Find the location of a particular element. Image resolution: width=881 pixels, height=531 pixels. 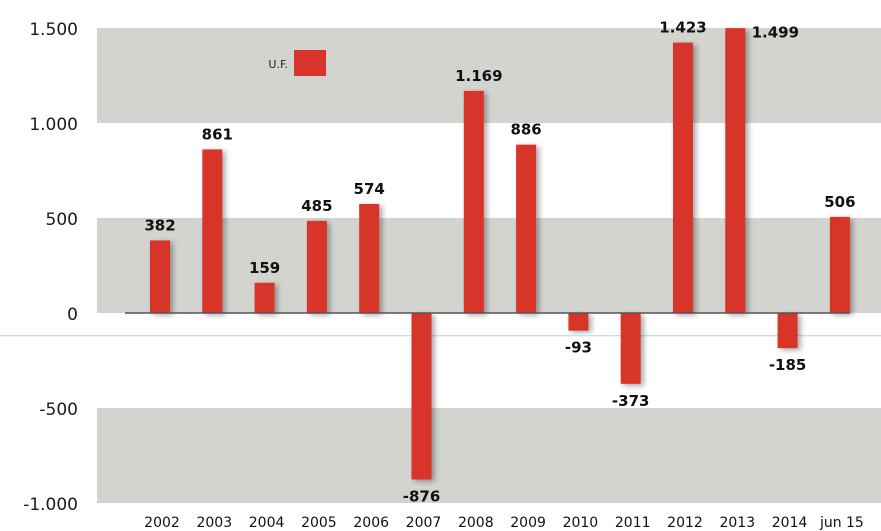

value-label: 1.499 is located at coordinates (775, 33).